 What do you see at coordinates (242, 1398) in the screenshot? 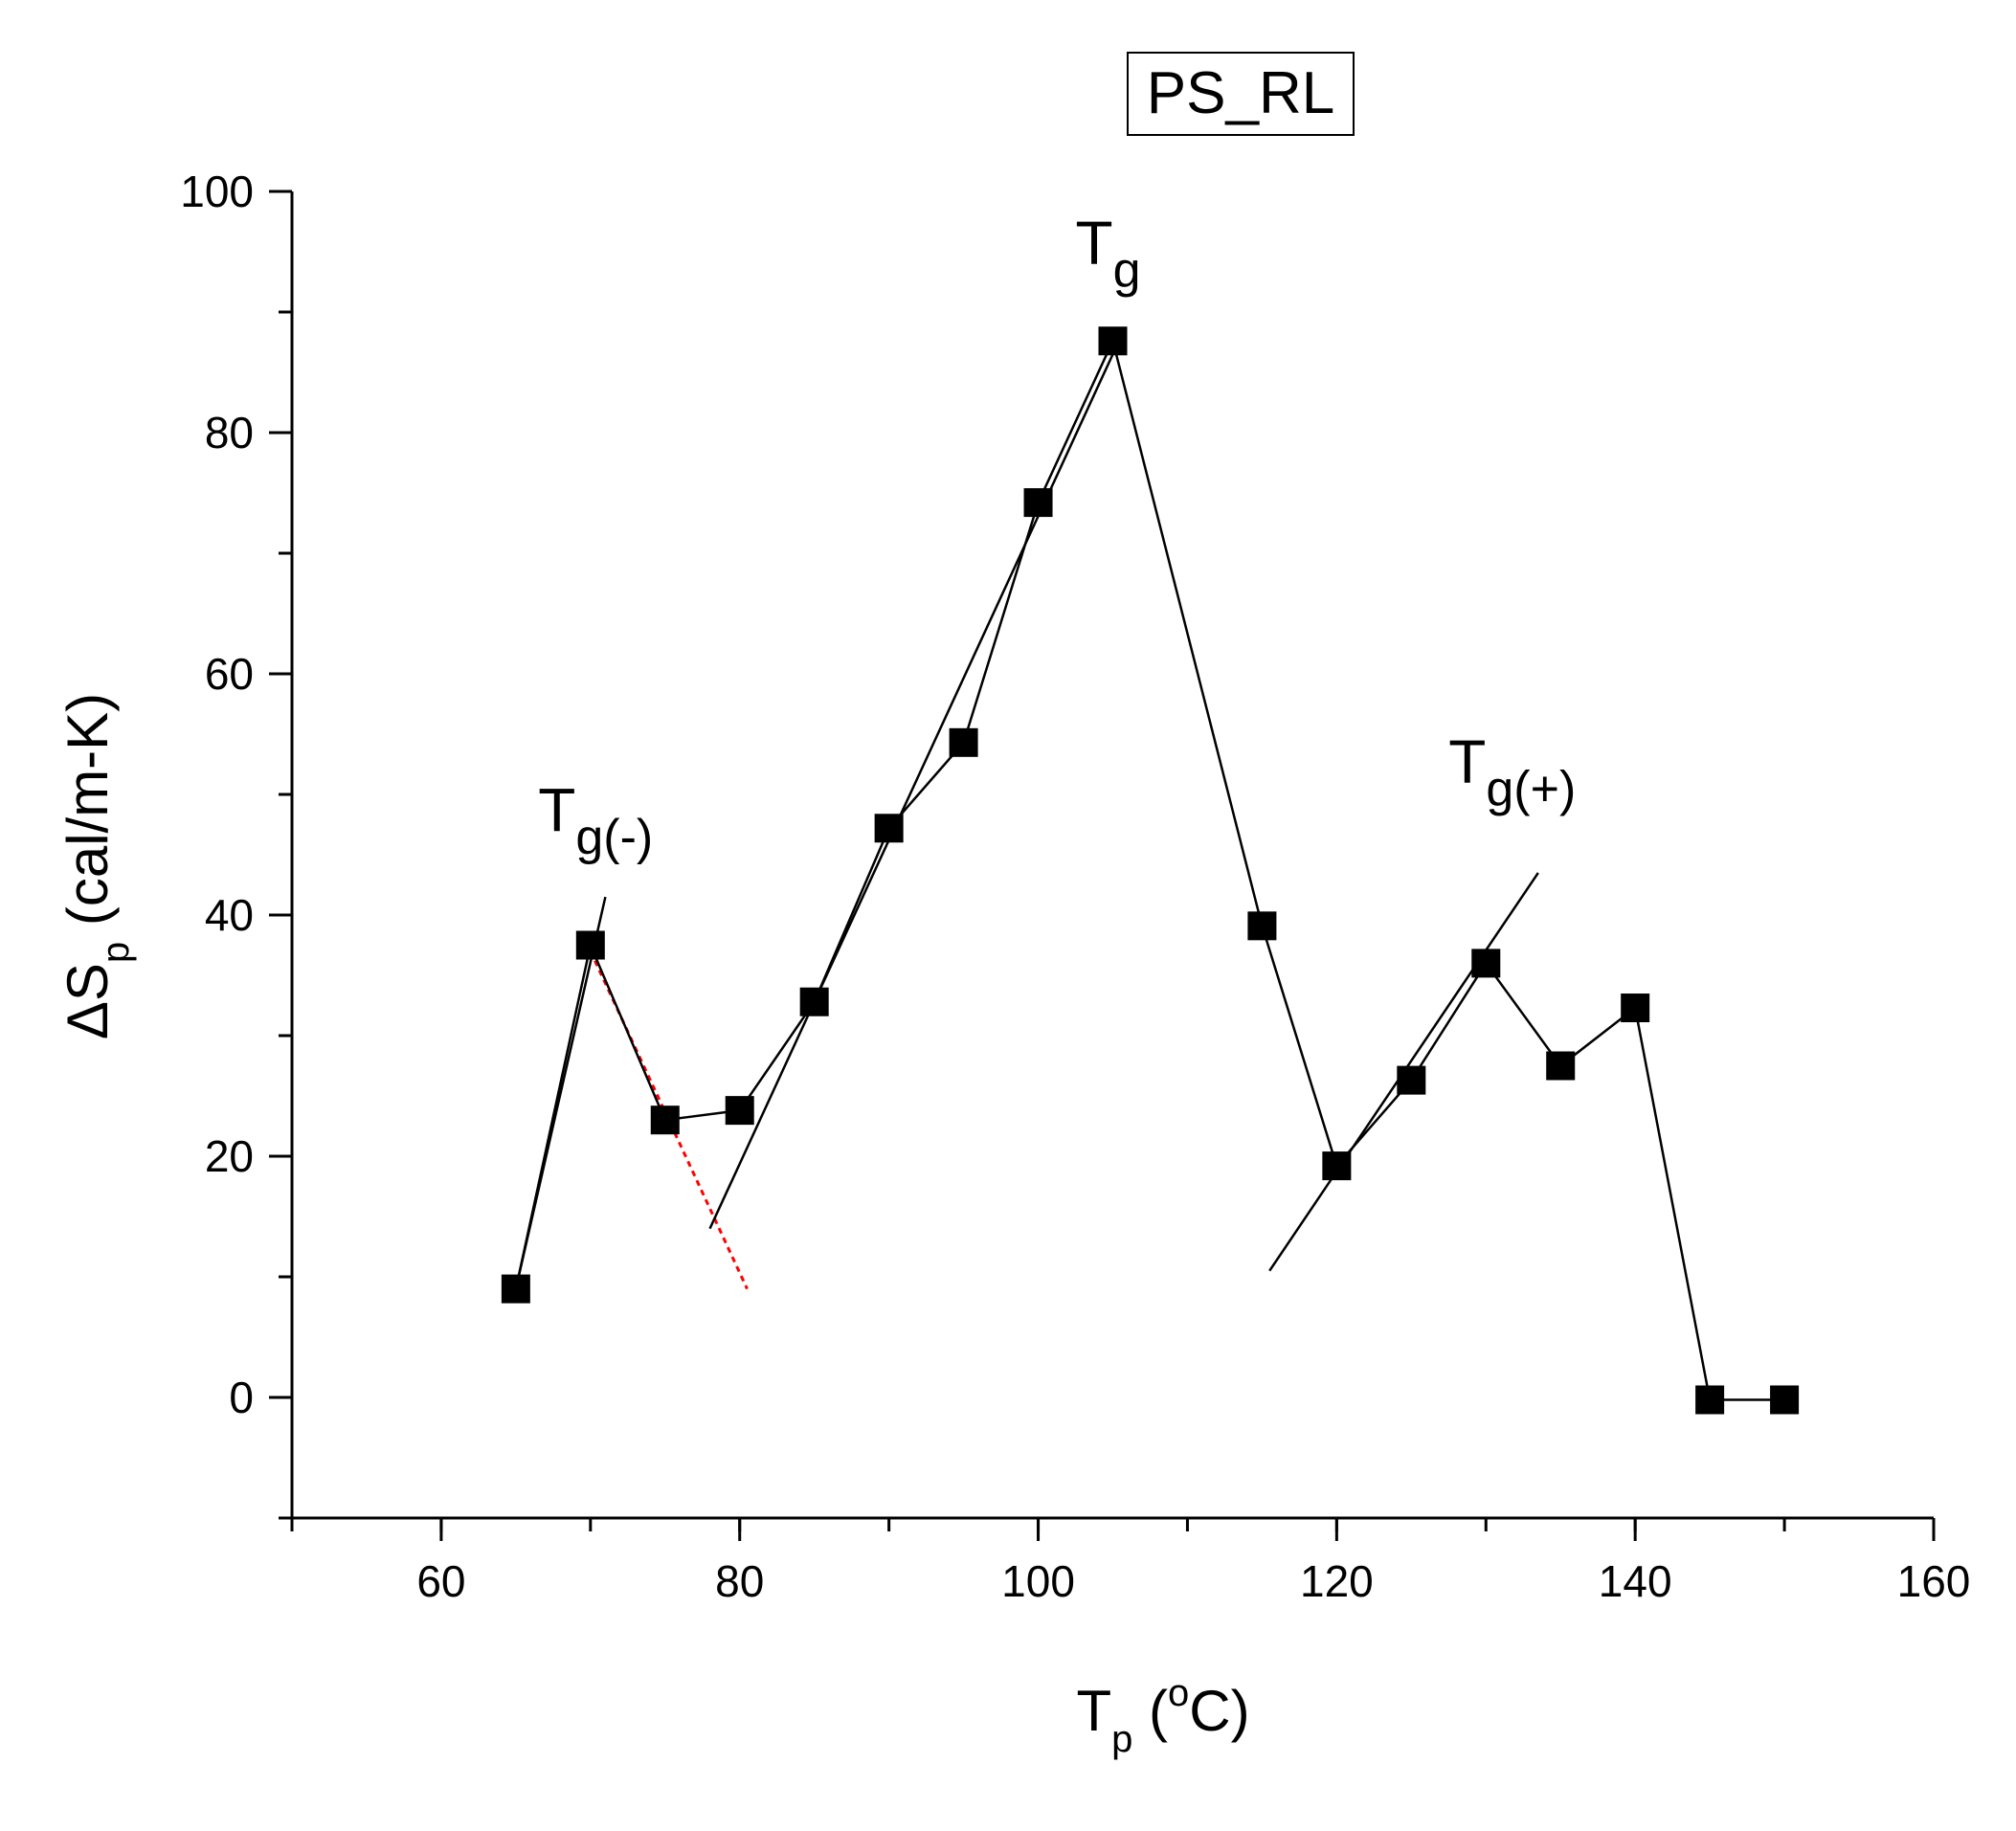
I see `y-tick-label: 0` at bounding box center [242, 1398].